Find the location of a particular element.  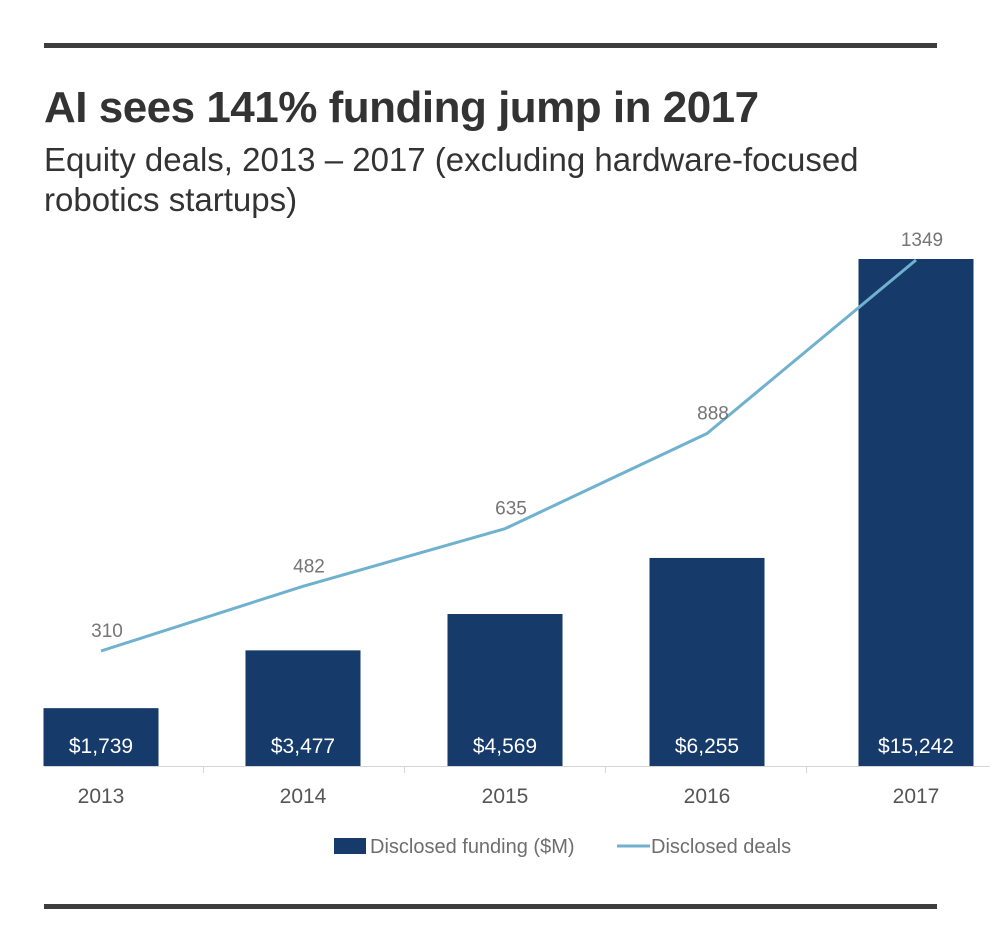

bar-2013 is located at coordinates (101, 737).